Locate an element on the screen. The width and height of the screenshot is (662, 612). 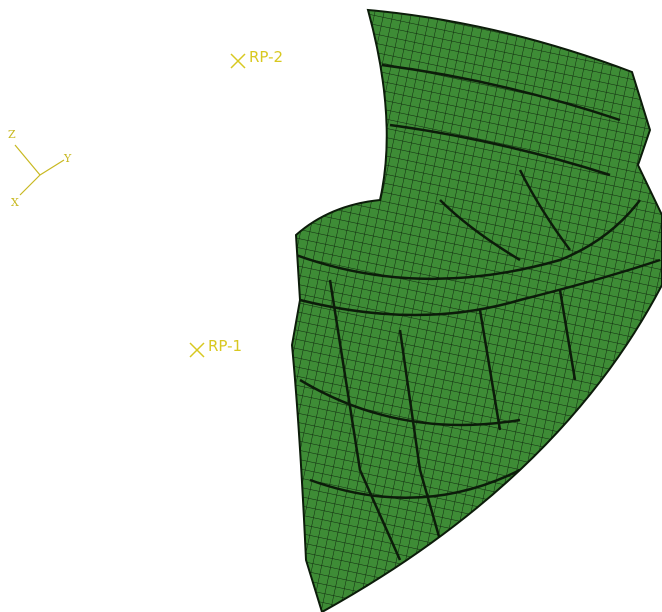
reference-point: RP-1 is located at coordinates (215, 347).